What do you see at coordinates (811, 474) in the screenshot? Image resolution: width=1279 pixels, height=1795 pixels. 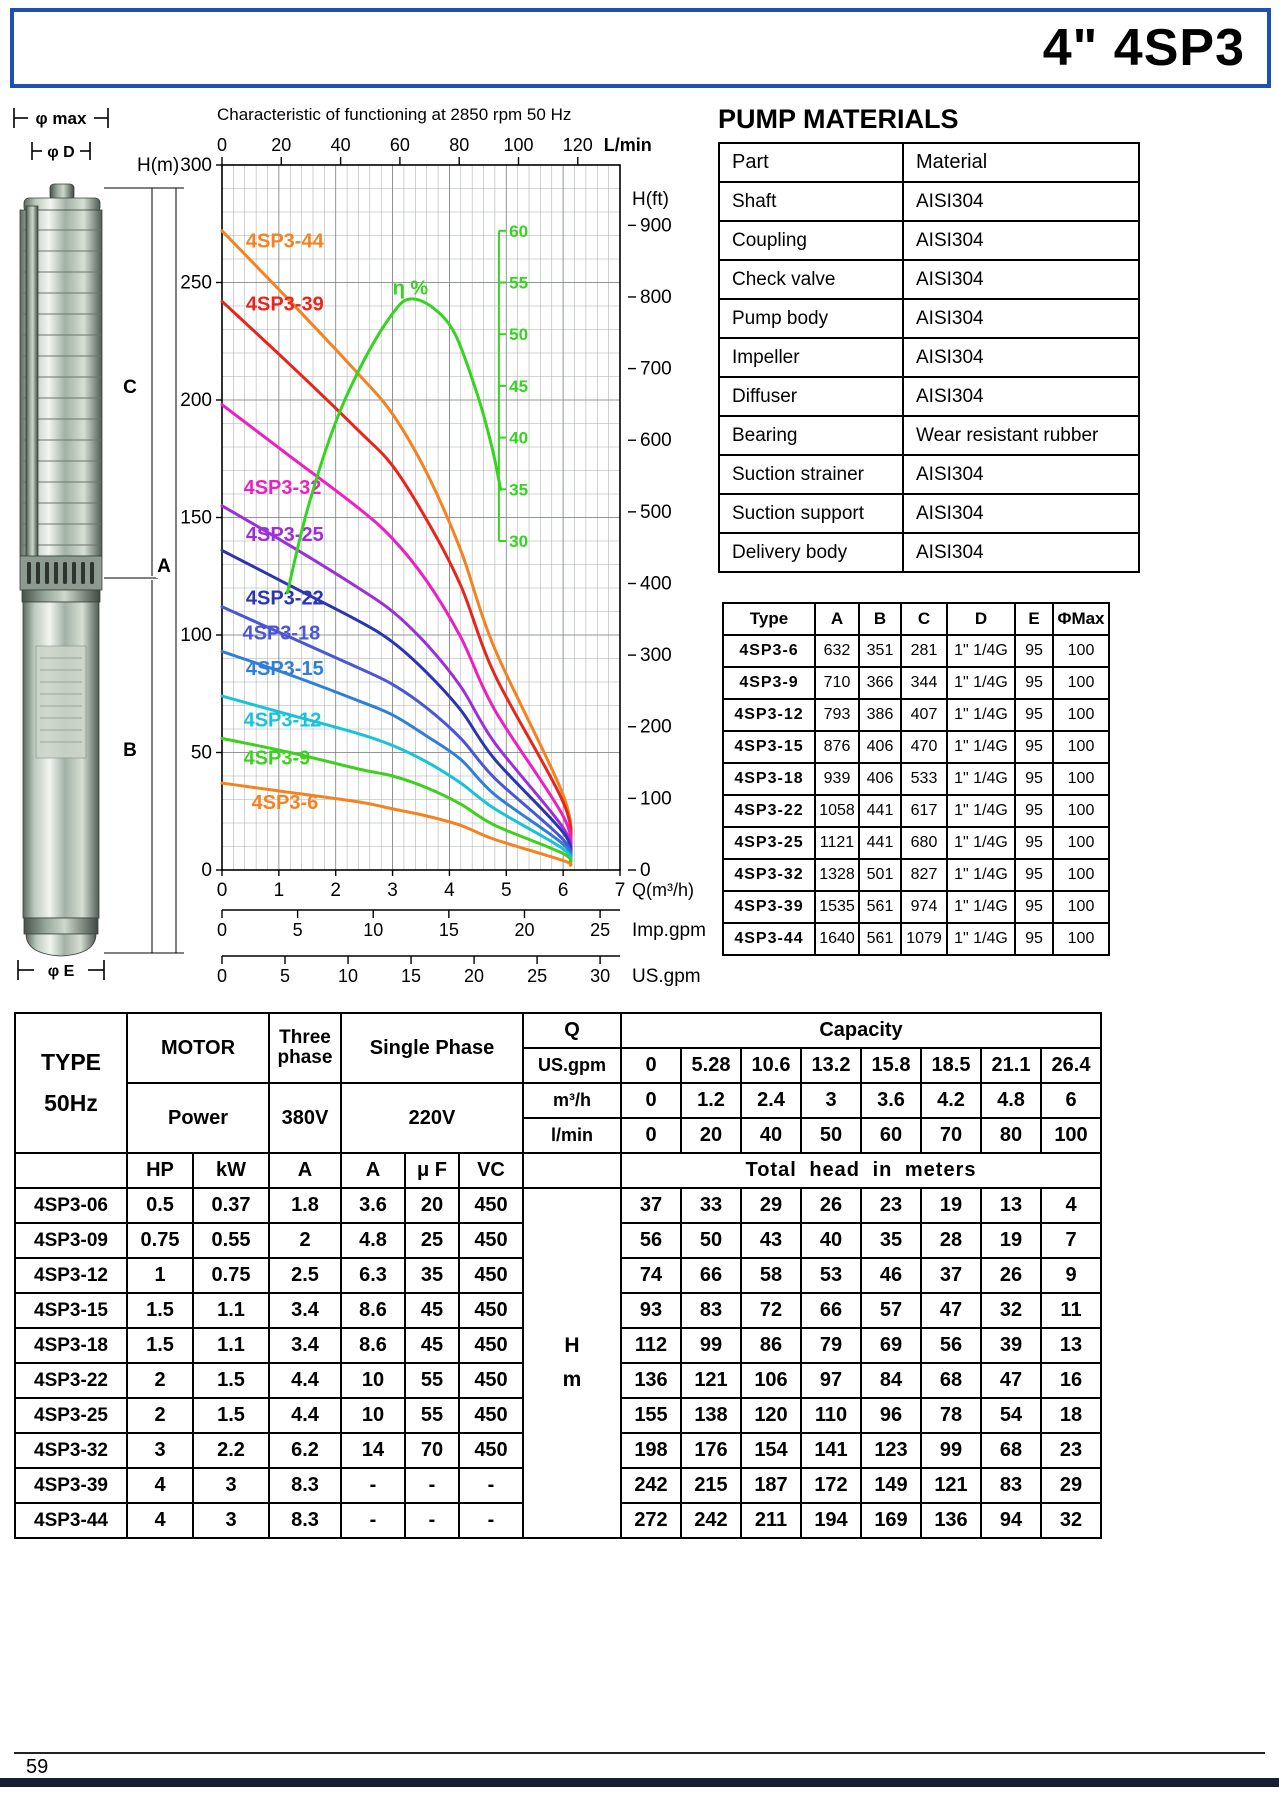 I see `material-part: Suction strainer` at bounding box center [811, 474].